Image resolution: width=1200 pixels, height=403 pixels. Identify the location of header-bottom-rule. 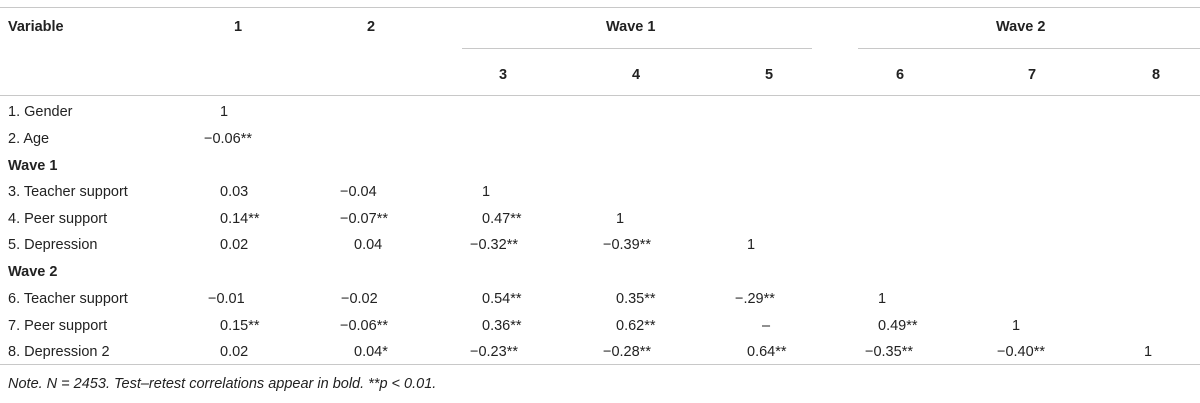
(600, 95).